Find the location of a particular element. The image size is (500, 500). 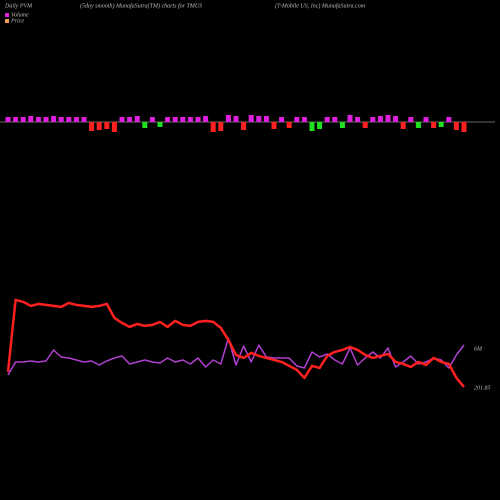

end-label: 6M is located at coordinates (478, 349).